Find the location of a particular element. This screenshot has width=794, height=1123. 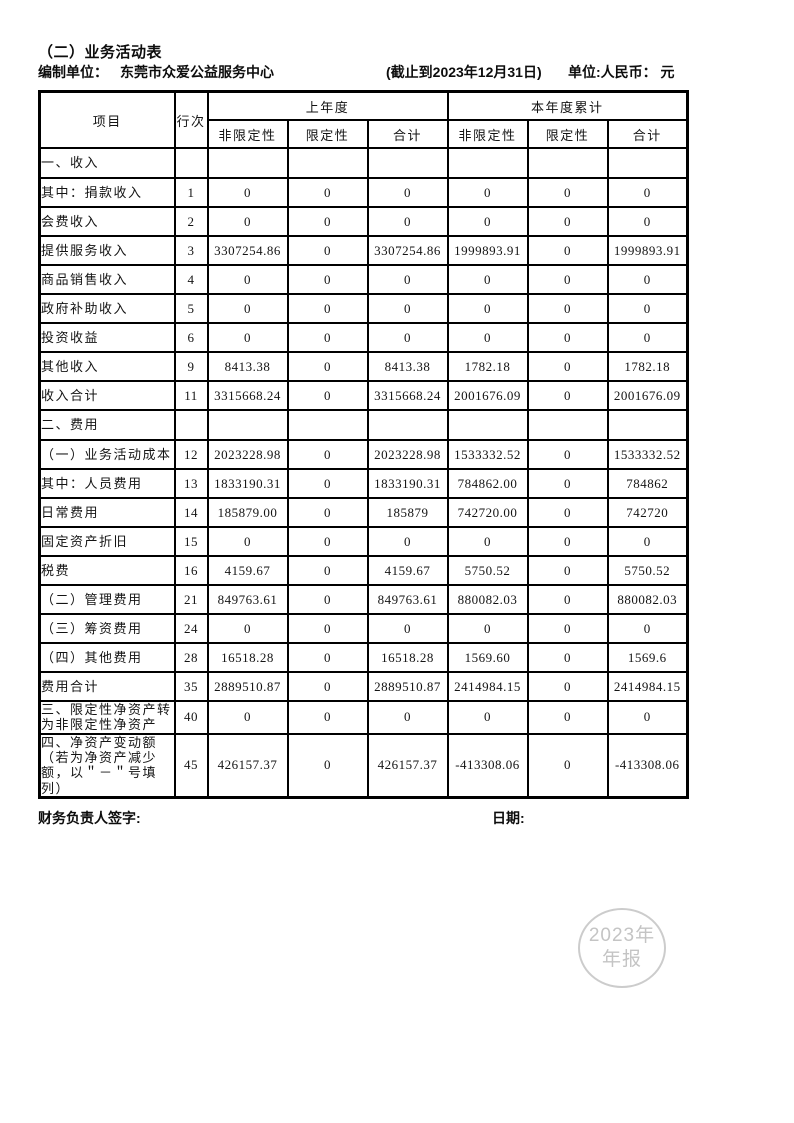

cell-cur-unrestricted: 784862.00 is located at coordinates (487, 483).